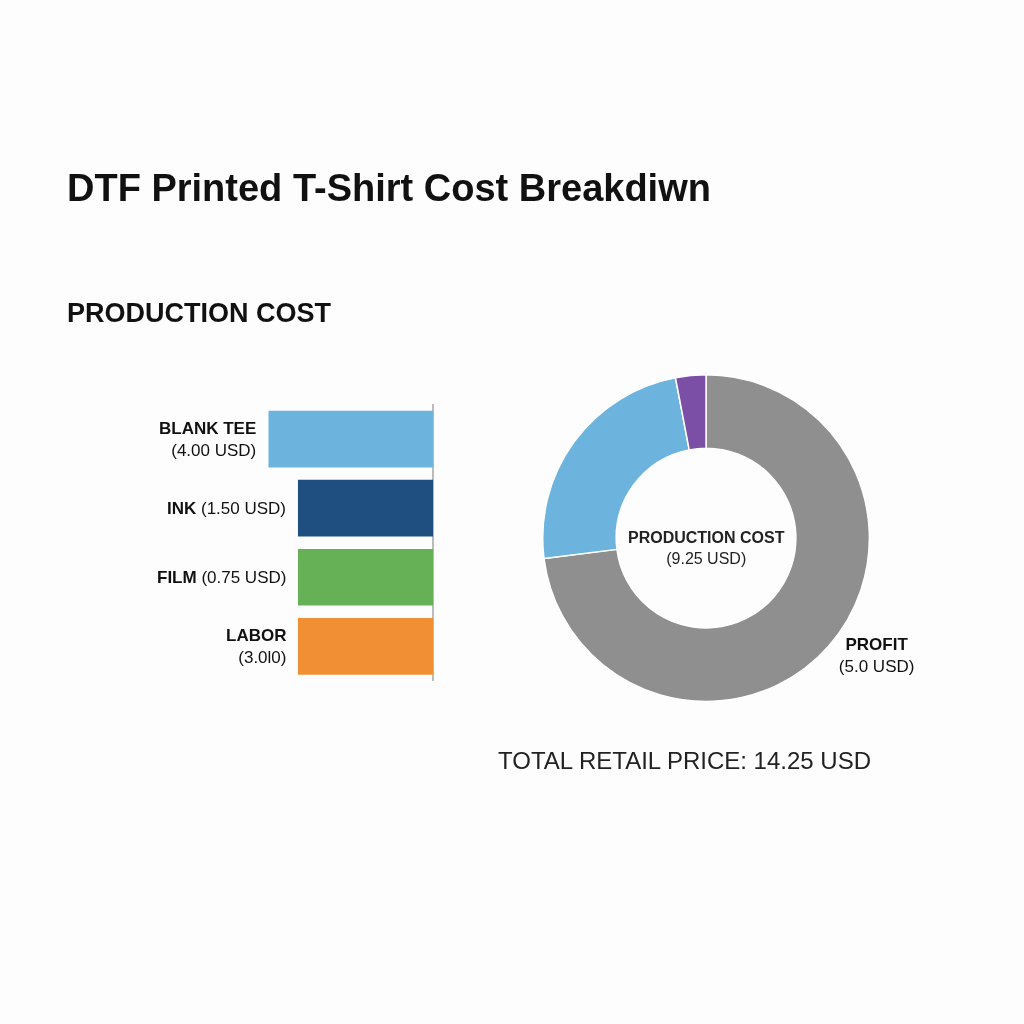  Describe the element at coordinates (208, 440) in the screenshot. I see `y-tick-label: BLANK TEE (4.00 USD)` at that location.